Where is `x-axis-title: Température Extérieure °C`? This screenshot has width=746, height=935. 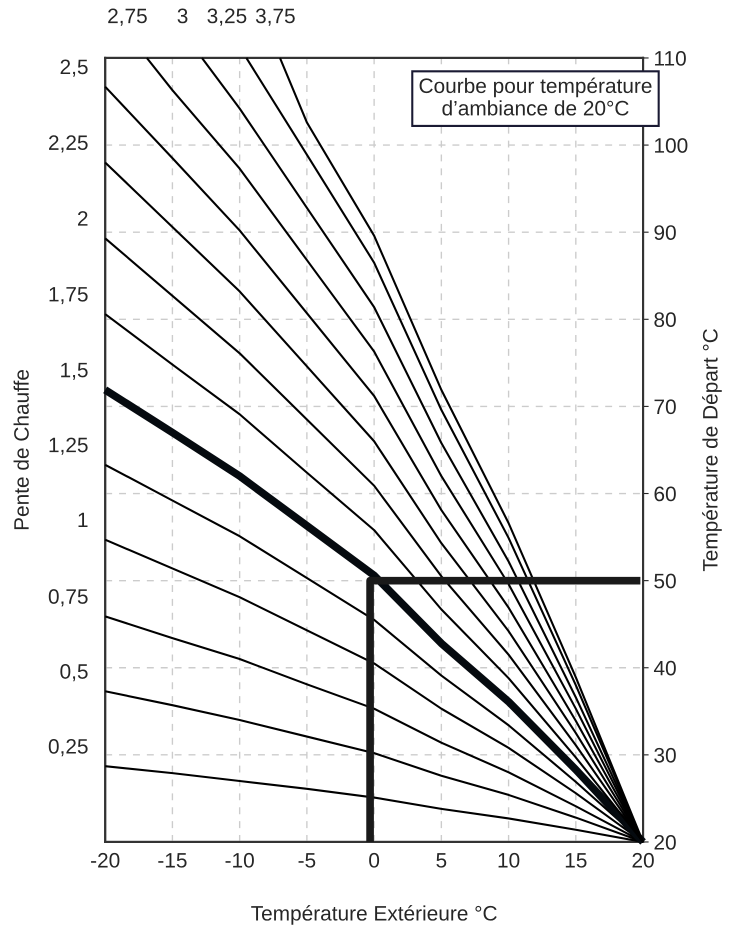
x-axis-title: Température Extérieure °C is located at coordinates (374, 915).